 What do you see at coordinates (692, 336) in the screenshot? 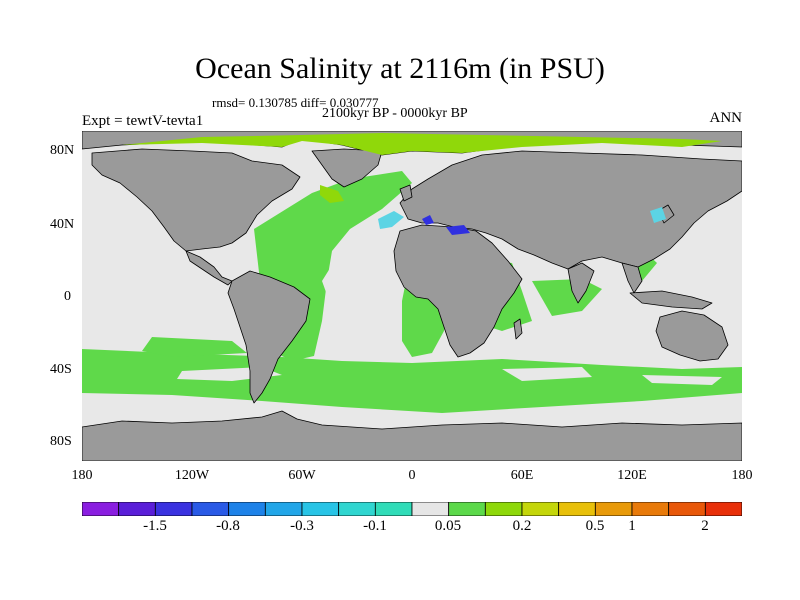
I see `australia` at bounding box center [692, 336].